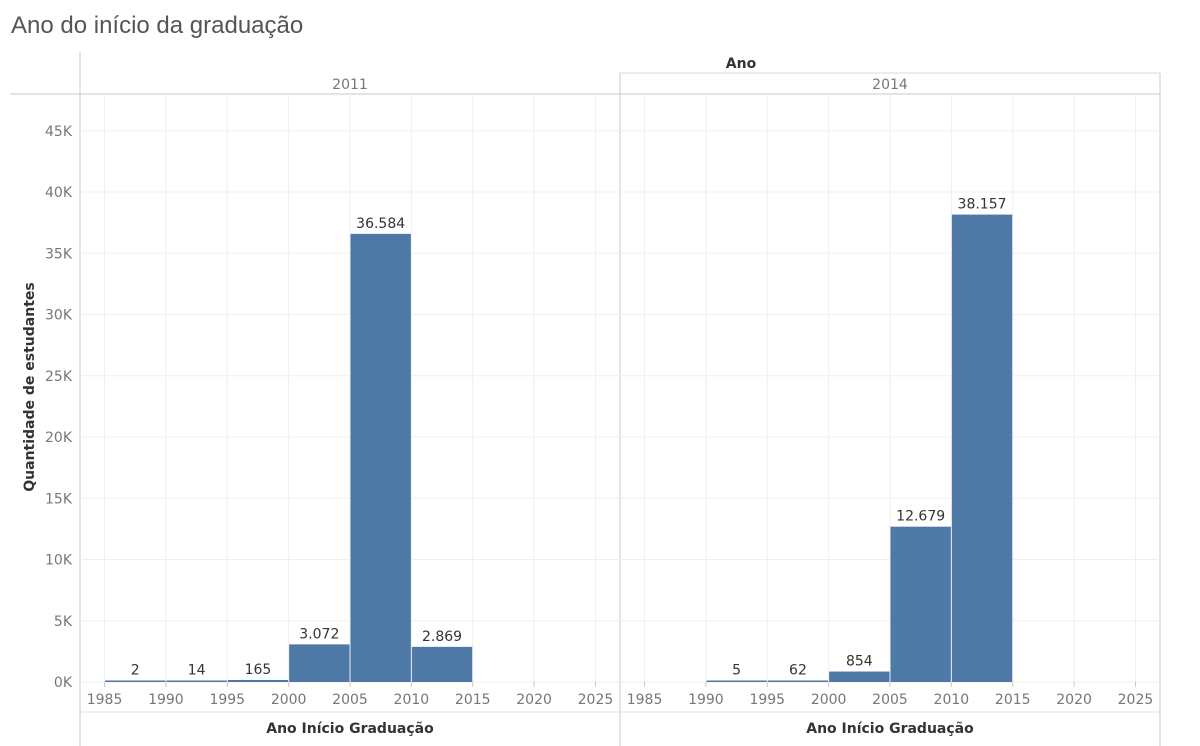 The image size is (1200, 746). What do you see at coordinates (135, 671) in the screenshot?
I see `data-label-2011-1985: 2` at bounding box center [135, 671].